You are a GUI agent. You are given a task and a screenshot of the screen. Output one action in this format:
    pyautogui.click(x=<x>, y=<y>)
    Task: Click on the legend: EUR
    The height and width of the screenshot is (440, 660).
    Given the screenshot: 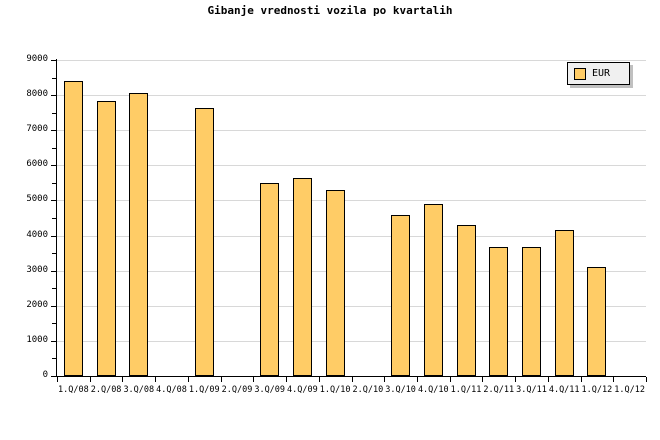 What is the action you would take?
    pyautogui.click(x=598, y=73)
    